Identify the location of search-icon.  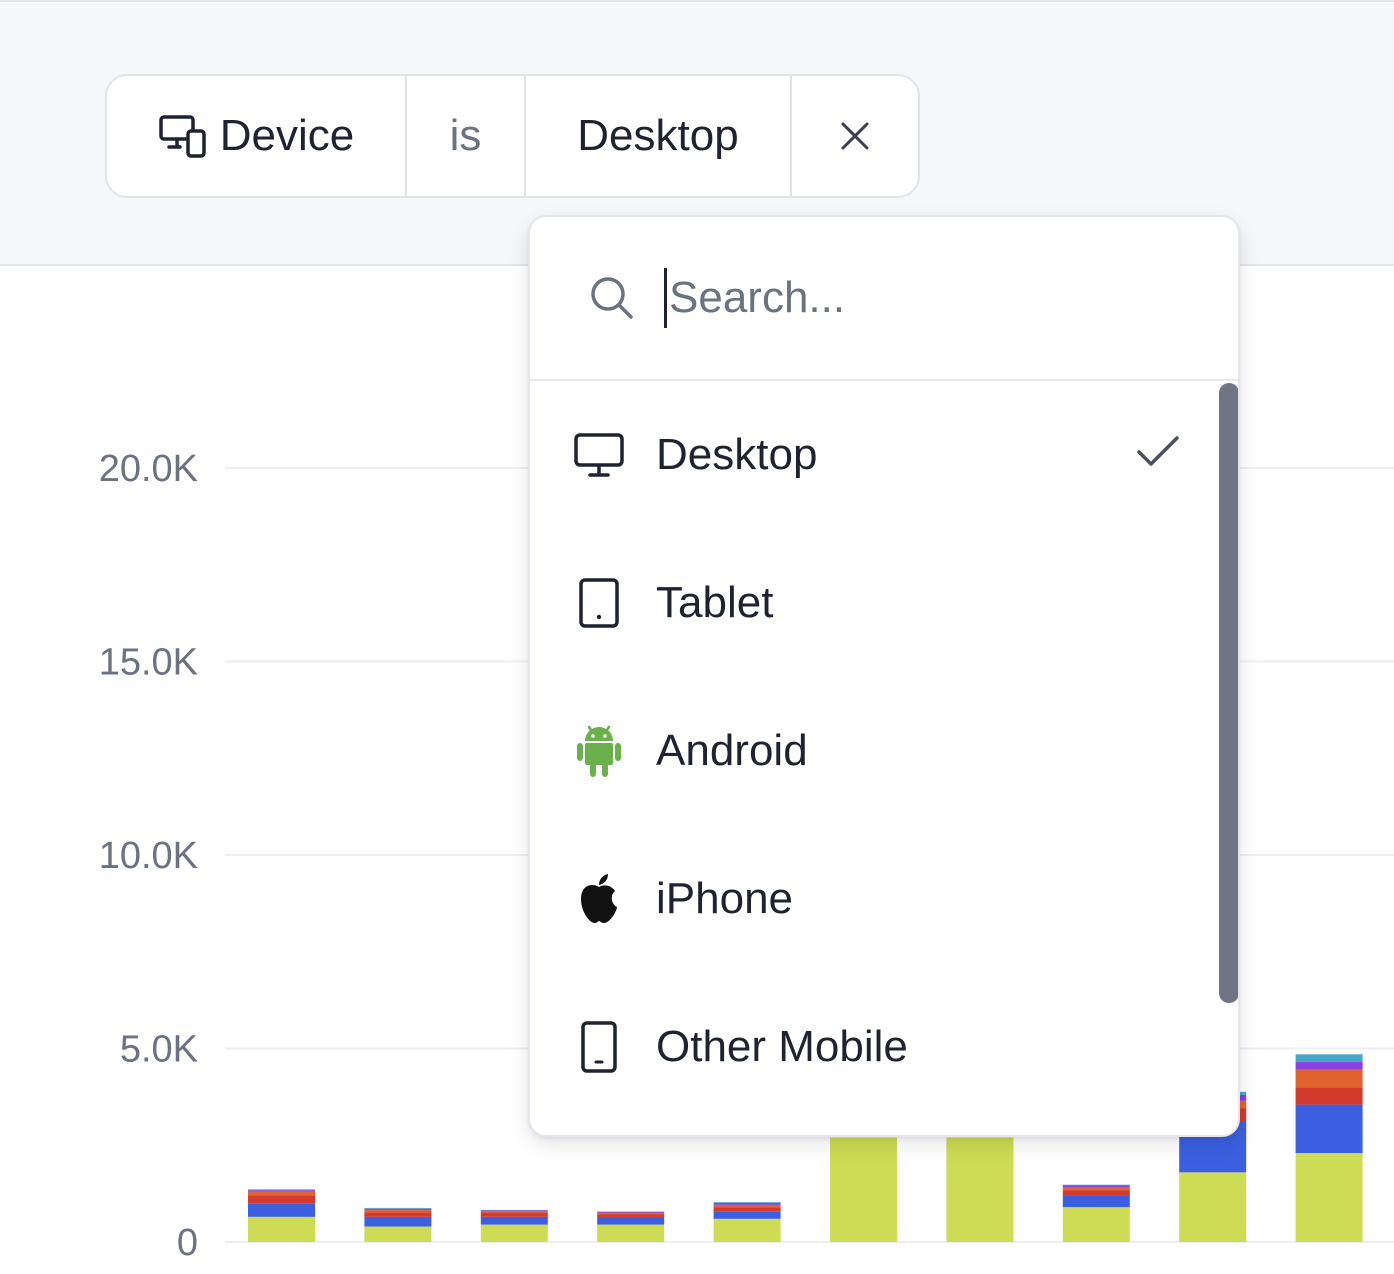
(612, 298).